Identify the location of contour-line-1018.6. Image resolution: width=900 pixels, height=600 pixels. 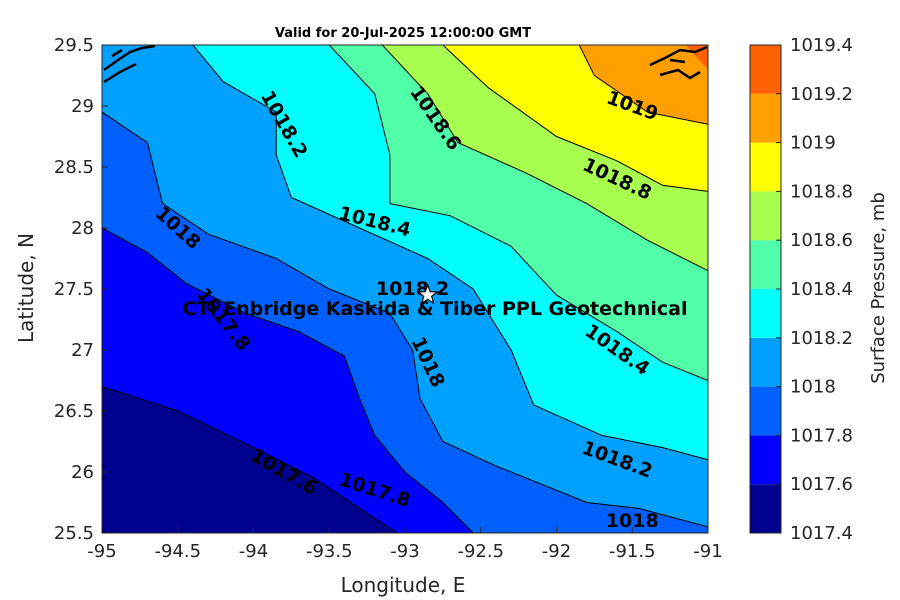
(544, 158).